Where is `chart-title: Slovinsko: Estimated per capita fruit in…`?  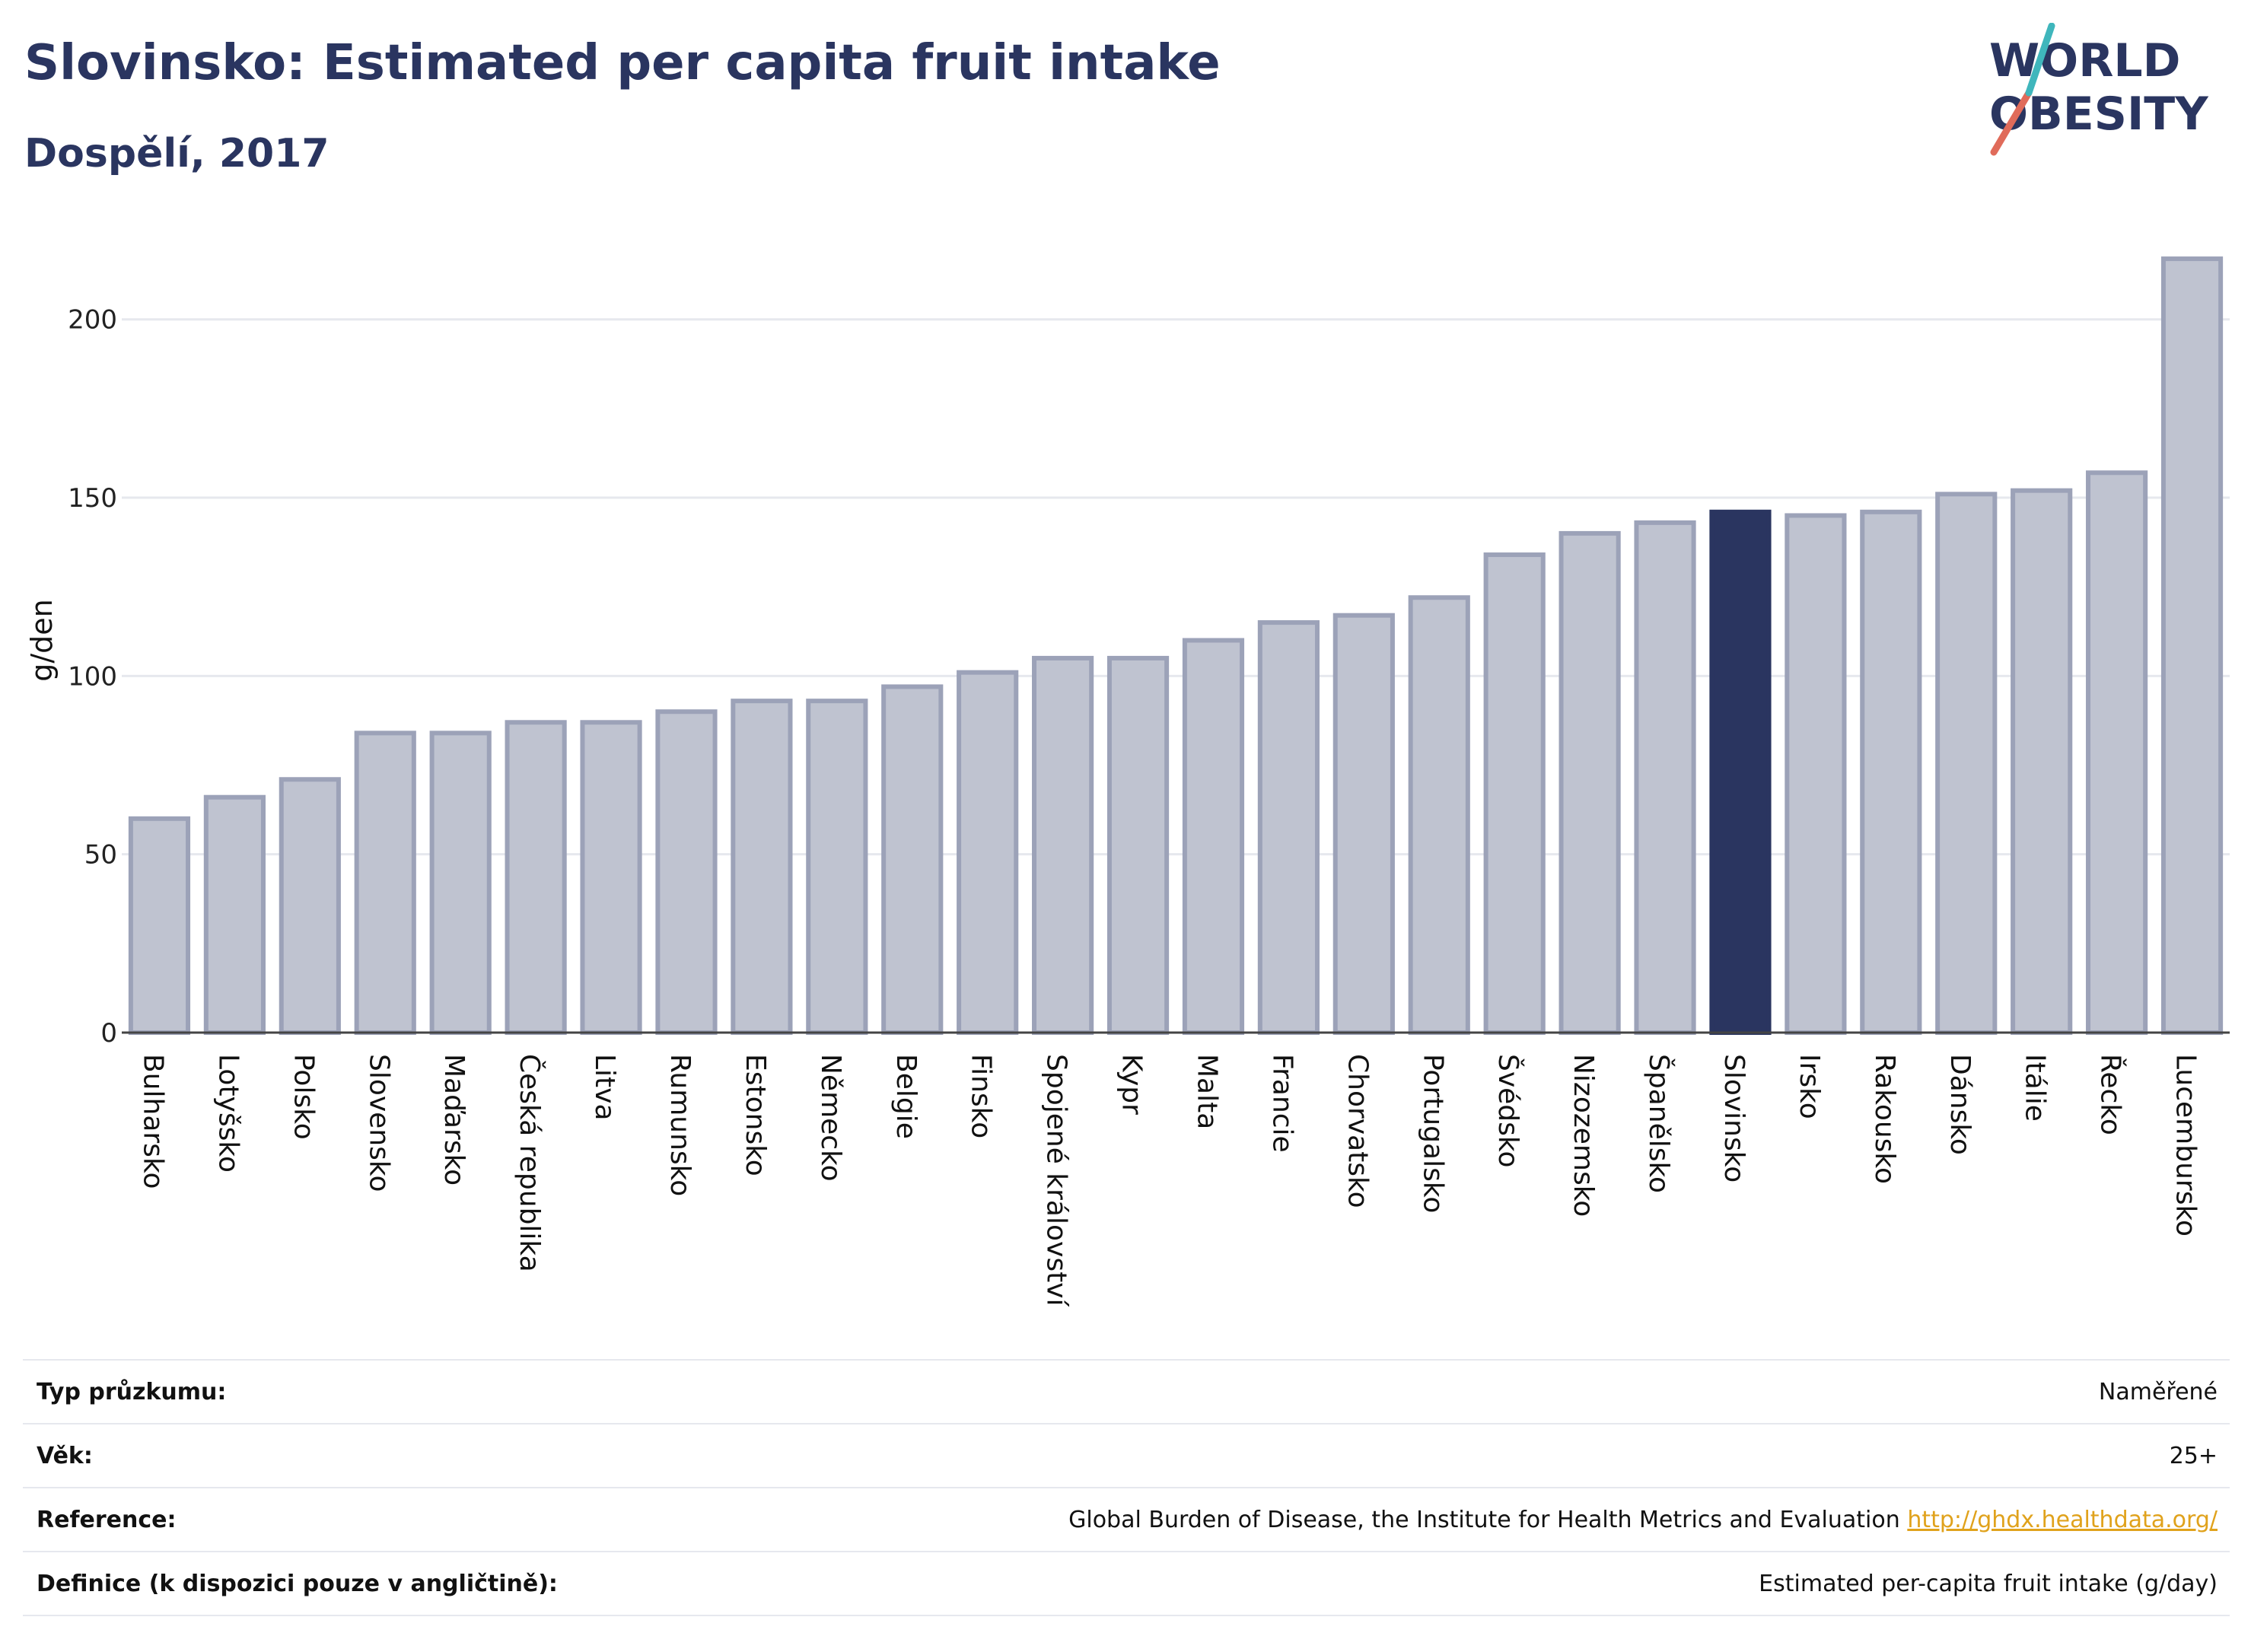 chart-title: Slovinsko: Estimated per capita fruit in… is located at coordinates (622, 63).